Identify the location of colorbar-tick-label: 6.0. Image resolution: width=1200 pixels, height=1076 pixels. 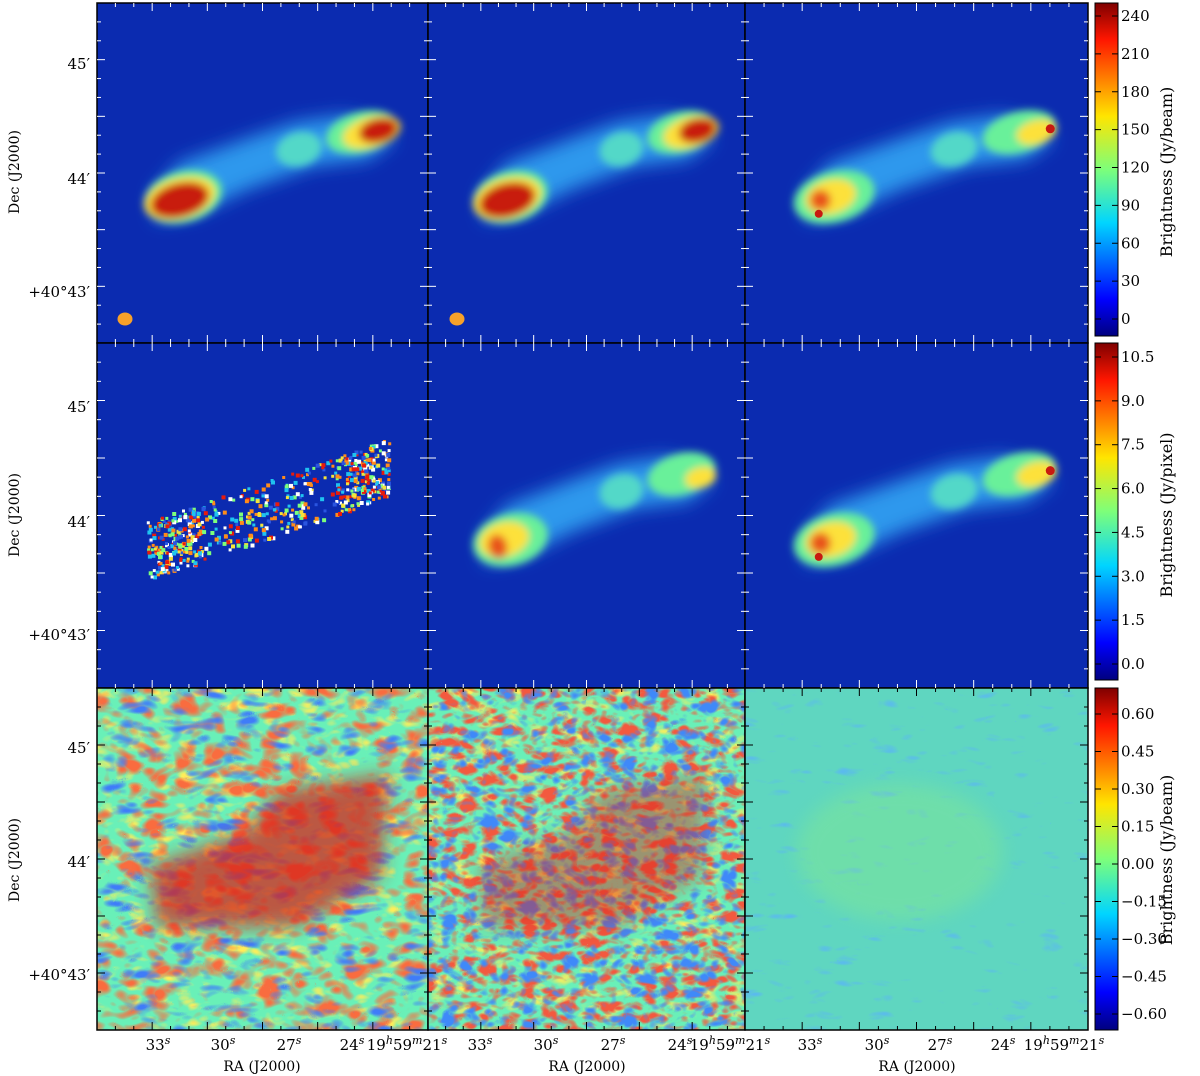
(1133, 489).